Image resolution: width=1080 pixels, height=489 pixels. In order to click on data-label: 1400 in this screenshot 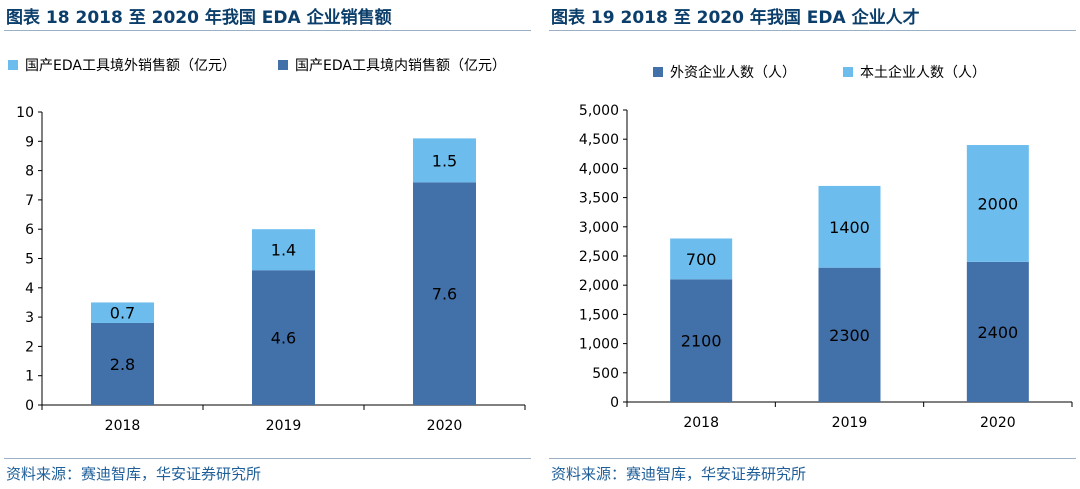, I will do `click(849, 227)`.